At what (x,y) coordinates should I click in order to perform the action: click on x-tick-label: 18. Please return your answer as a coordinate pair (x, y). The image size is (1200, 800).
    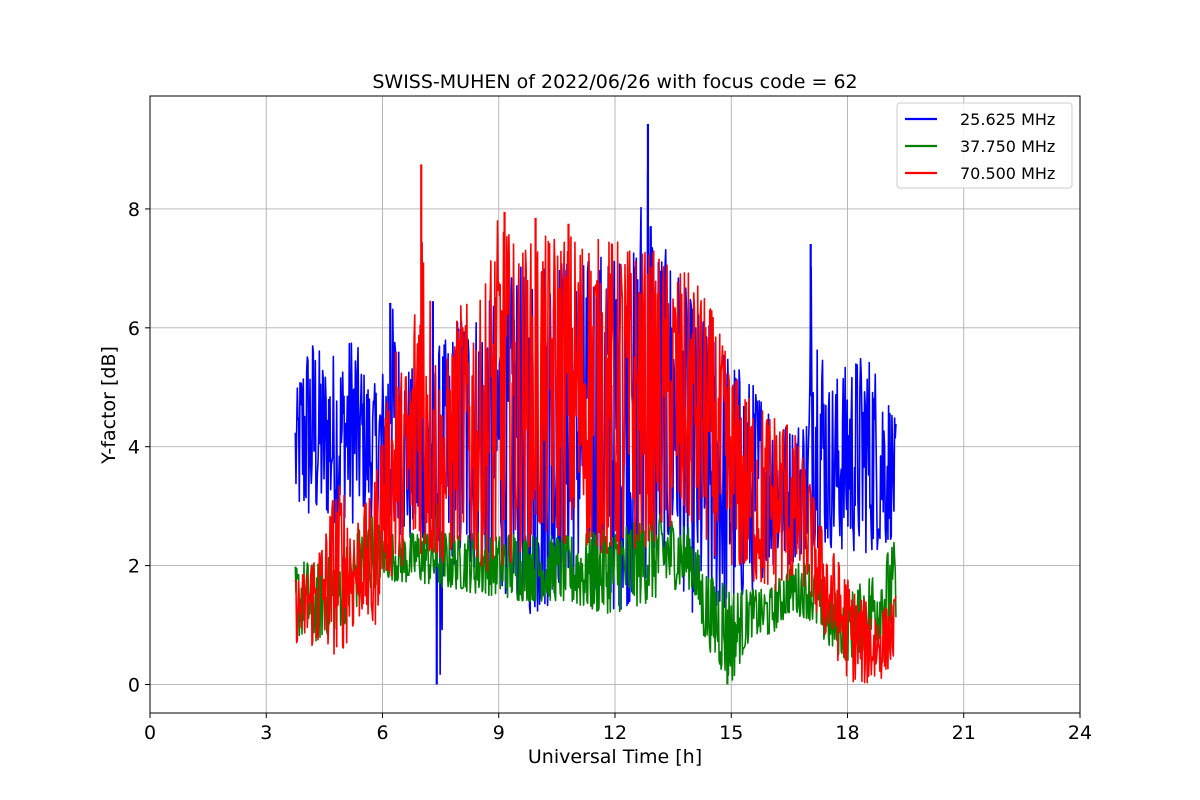
    Looking at the image, I should click on (847, 733).